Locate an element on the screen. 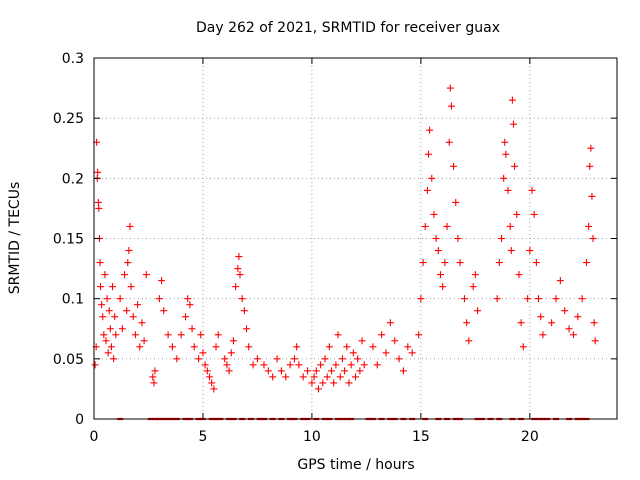 The width and height of the screenshot is (640, 480). x-axis-label: GPS time / hours is located at coordinates (355, 465).